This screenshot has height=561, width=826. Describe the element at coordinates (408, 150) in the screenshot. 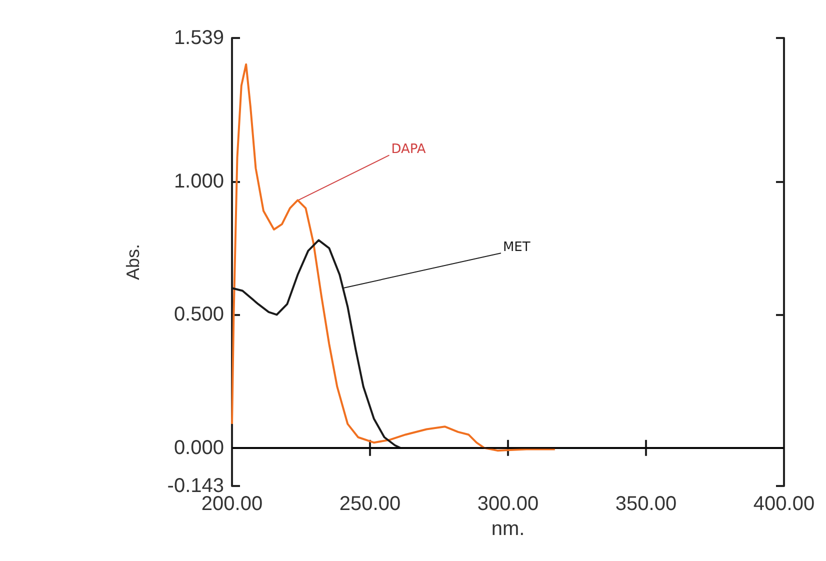

I see `annotation: DAPA` at that location.